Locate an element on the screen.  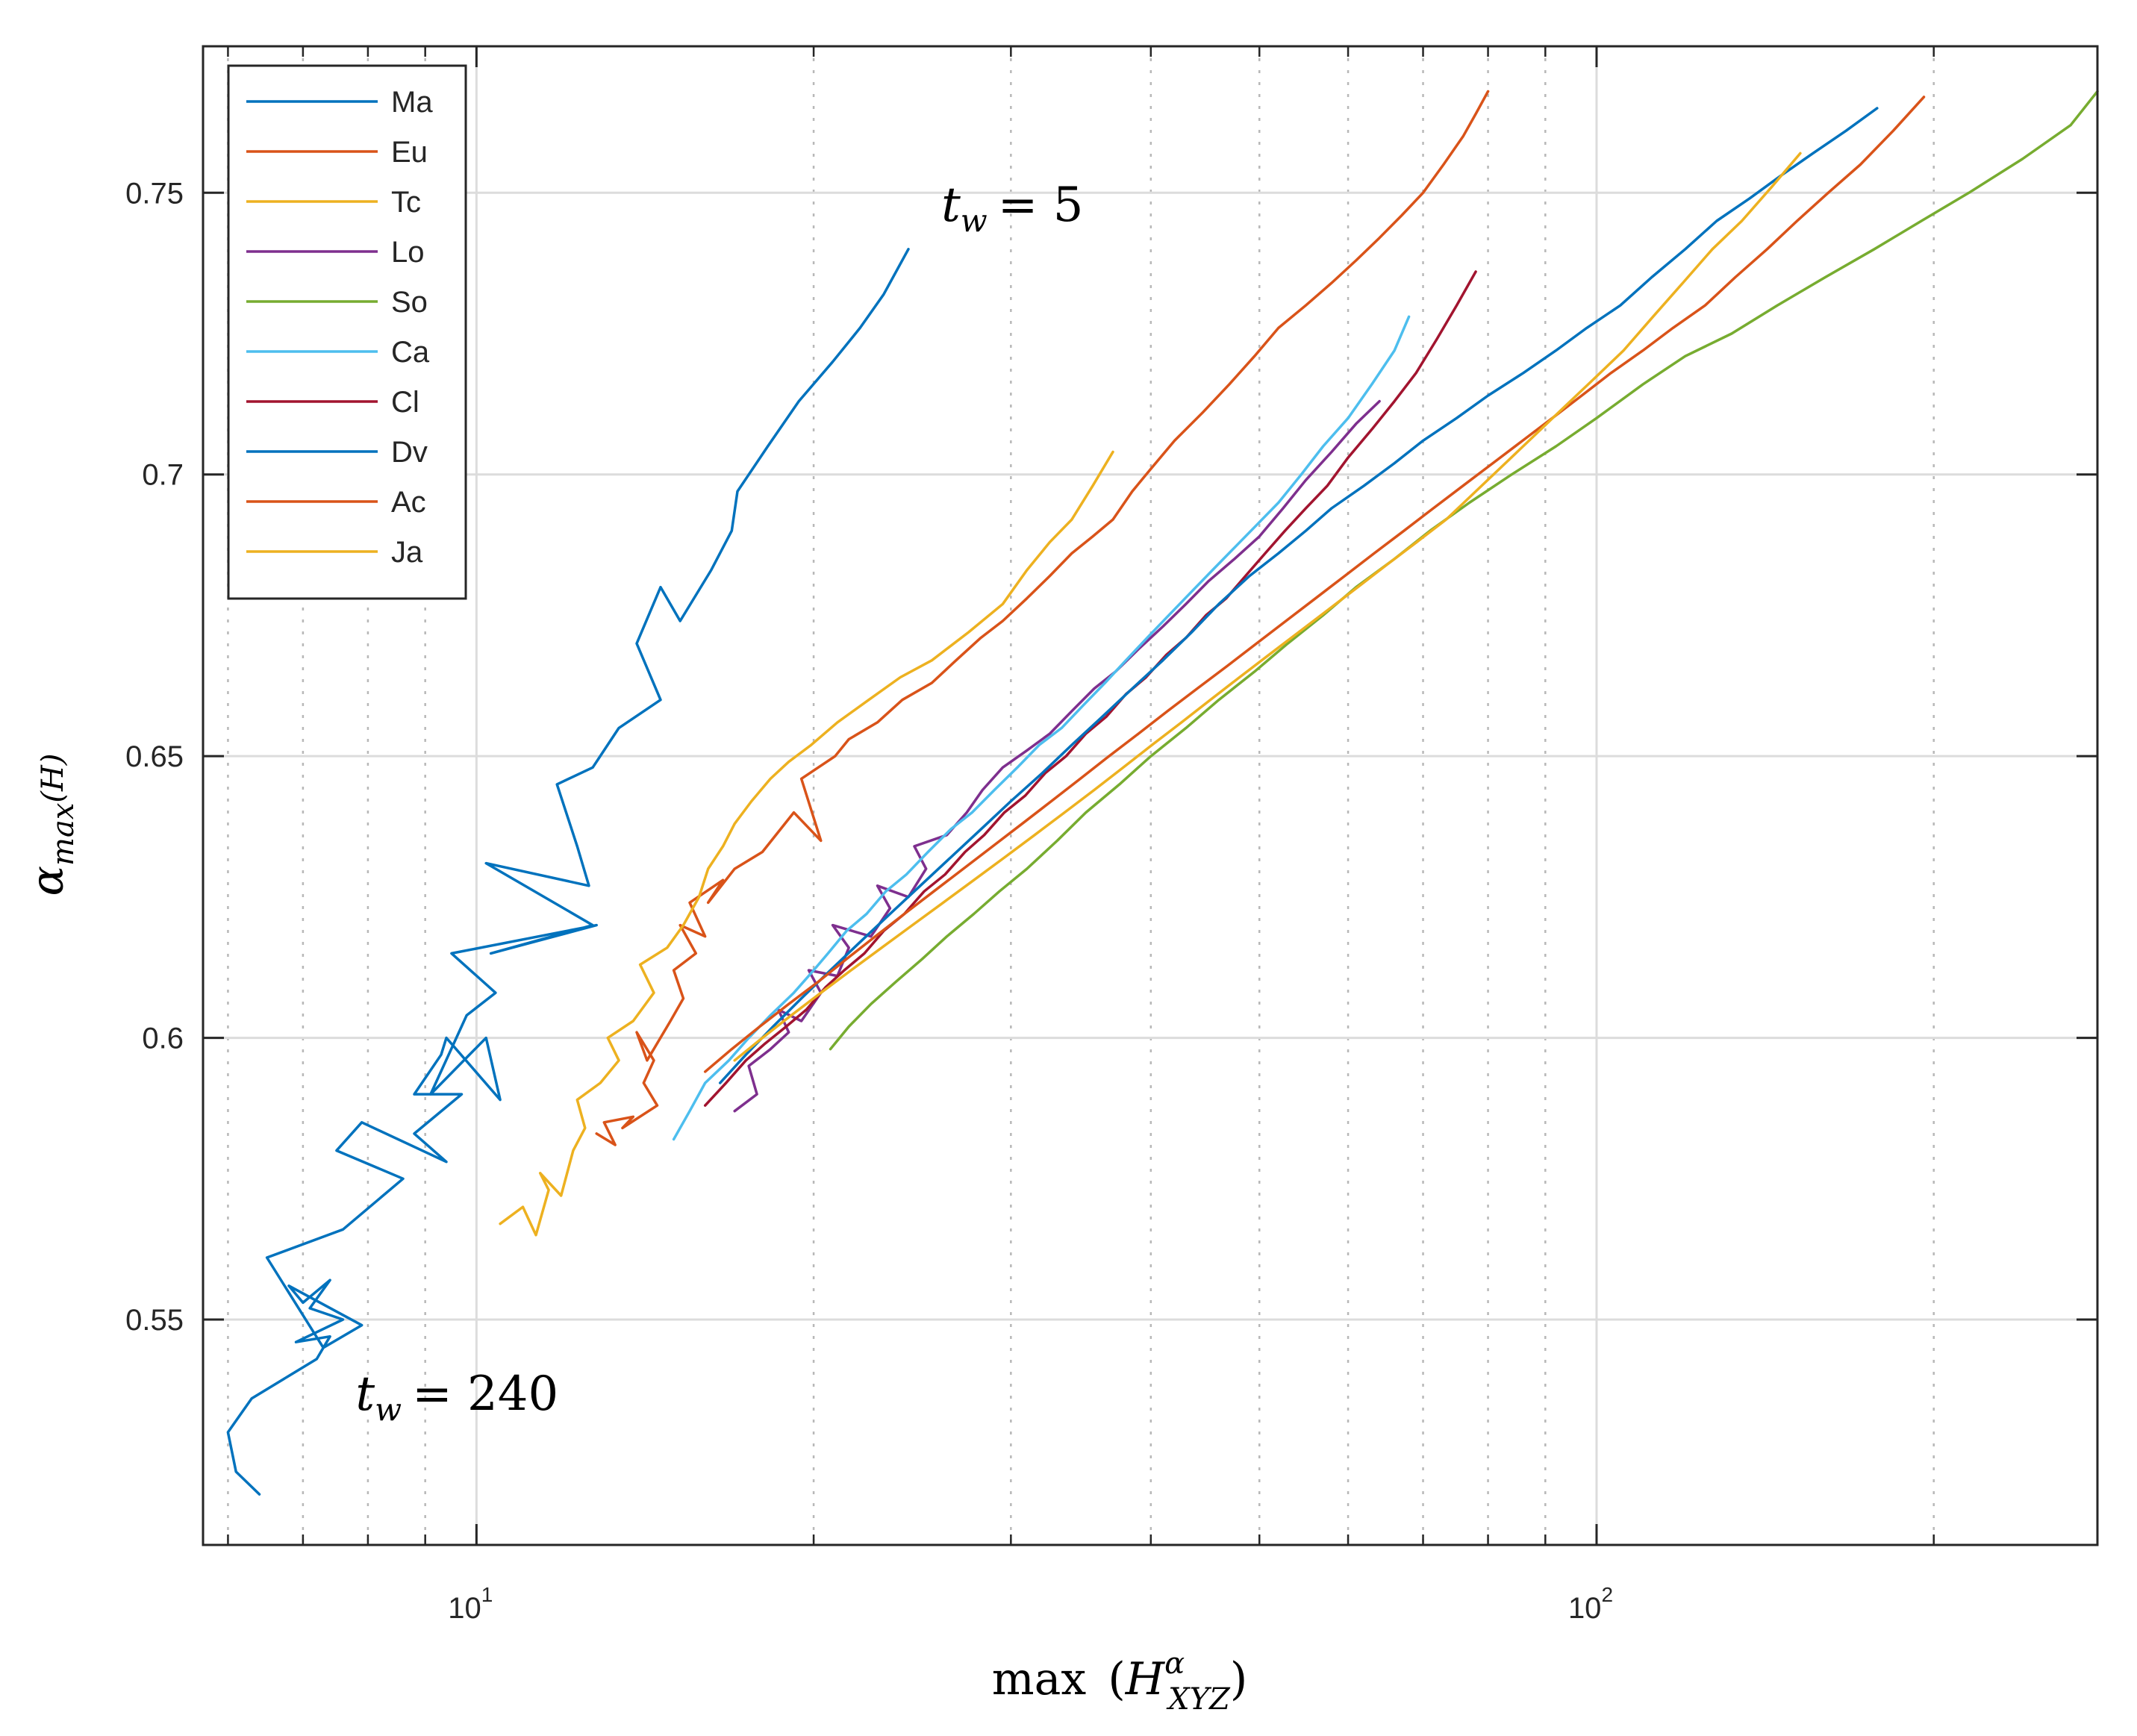
x-axis-label-base: H is located at coordinates (1145, 1679).